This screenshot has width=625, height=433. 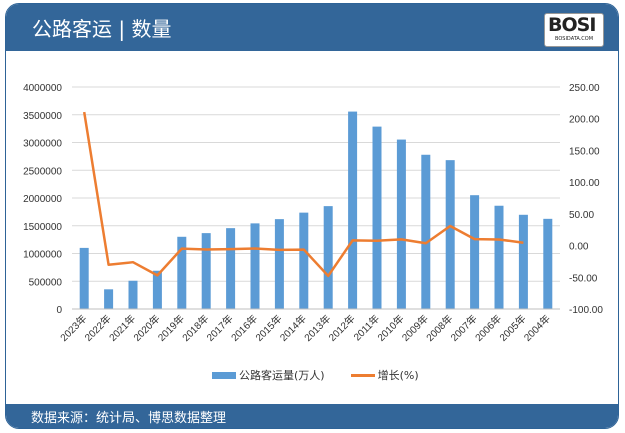 I want to click on x-axis-tick: 2009年, so click(x=415, y=328).